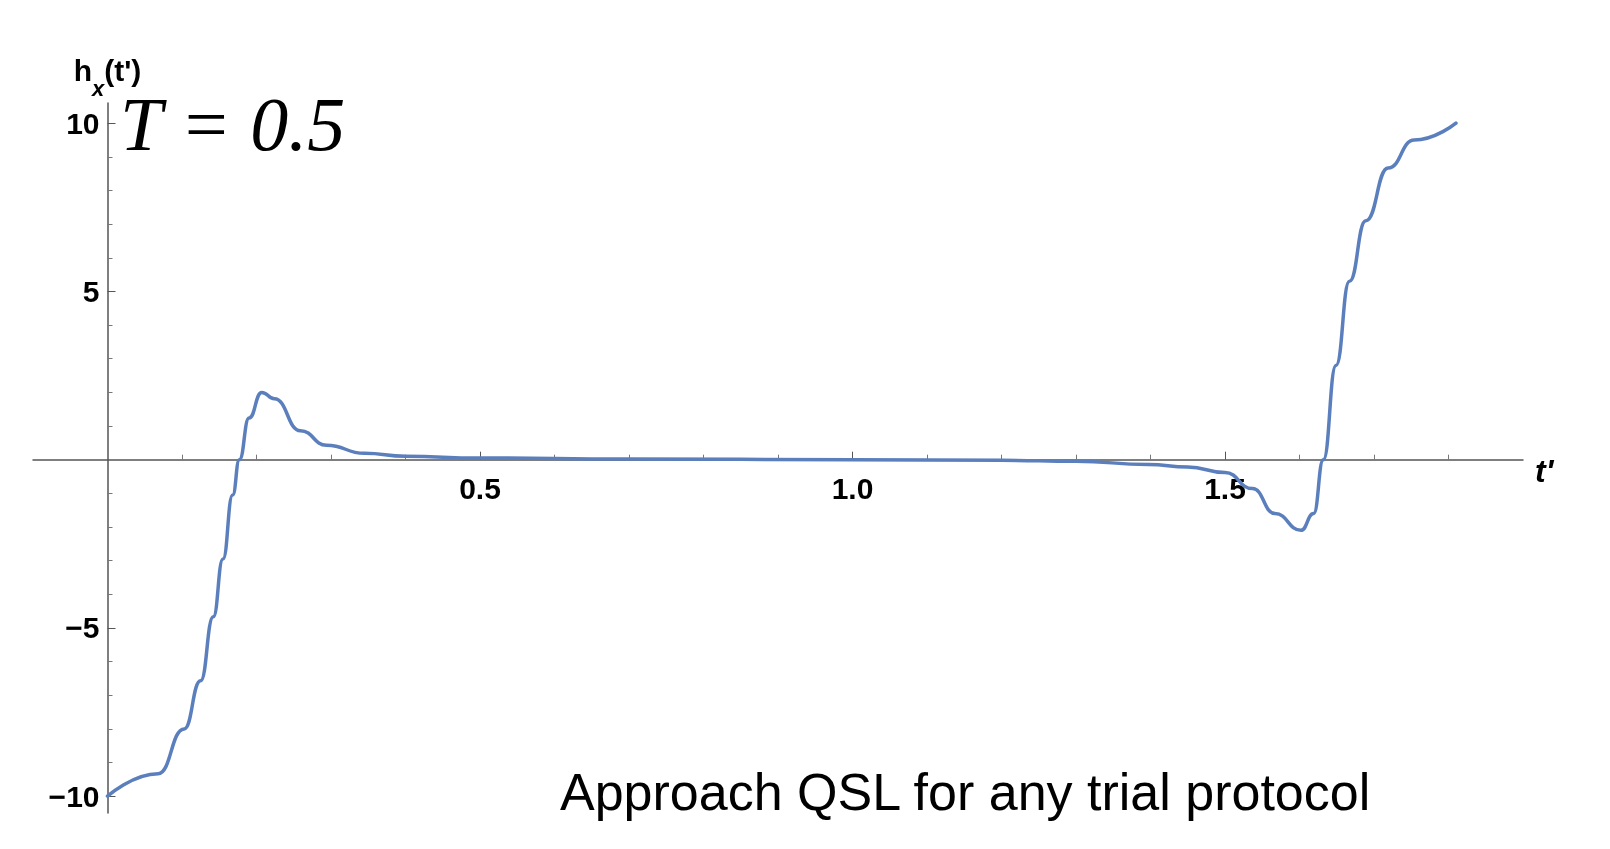 The width and height of the screenshot is (1610, 849). Describe the element at coordinates (91, 291) in the screenshot. I see `y-tick-label: 5` at that location.